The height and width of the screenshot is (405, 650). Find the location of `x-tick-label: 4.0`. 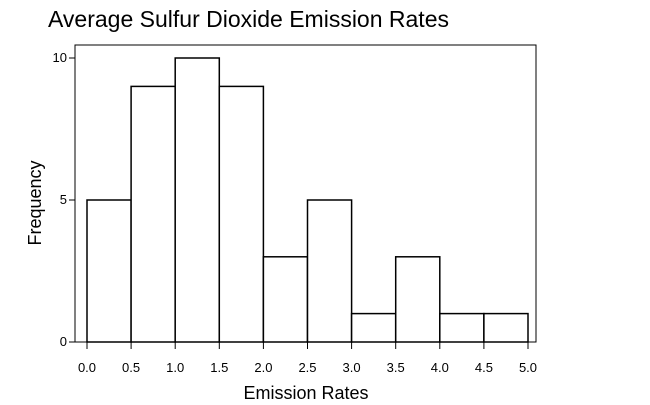

x-tick-label: 4.0 is located at coordinates (440, 367).